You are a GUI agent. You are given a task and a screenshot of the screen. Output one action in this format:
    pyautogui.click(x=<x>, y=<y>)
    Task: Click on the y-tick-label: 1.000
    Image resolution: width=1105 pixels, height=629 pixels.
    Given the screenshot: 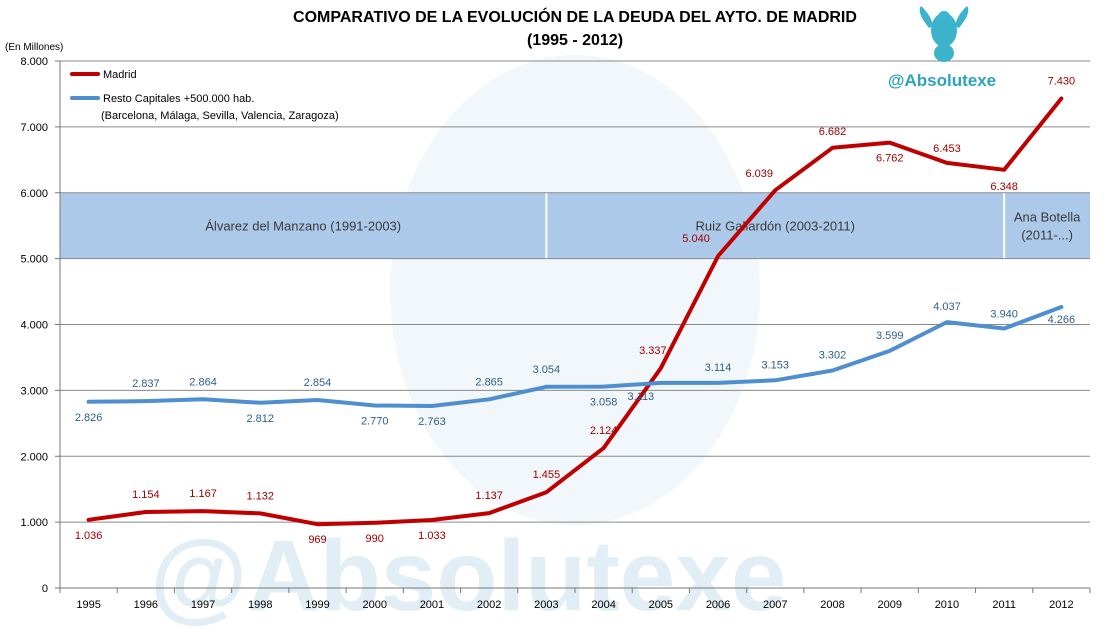 What is the action you would take?
    pyautogui.click(x=34, y=523)
    